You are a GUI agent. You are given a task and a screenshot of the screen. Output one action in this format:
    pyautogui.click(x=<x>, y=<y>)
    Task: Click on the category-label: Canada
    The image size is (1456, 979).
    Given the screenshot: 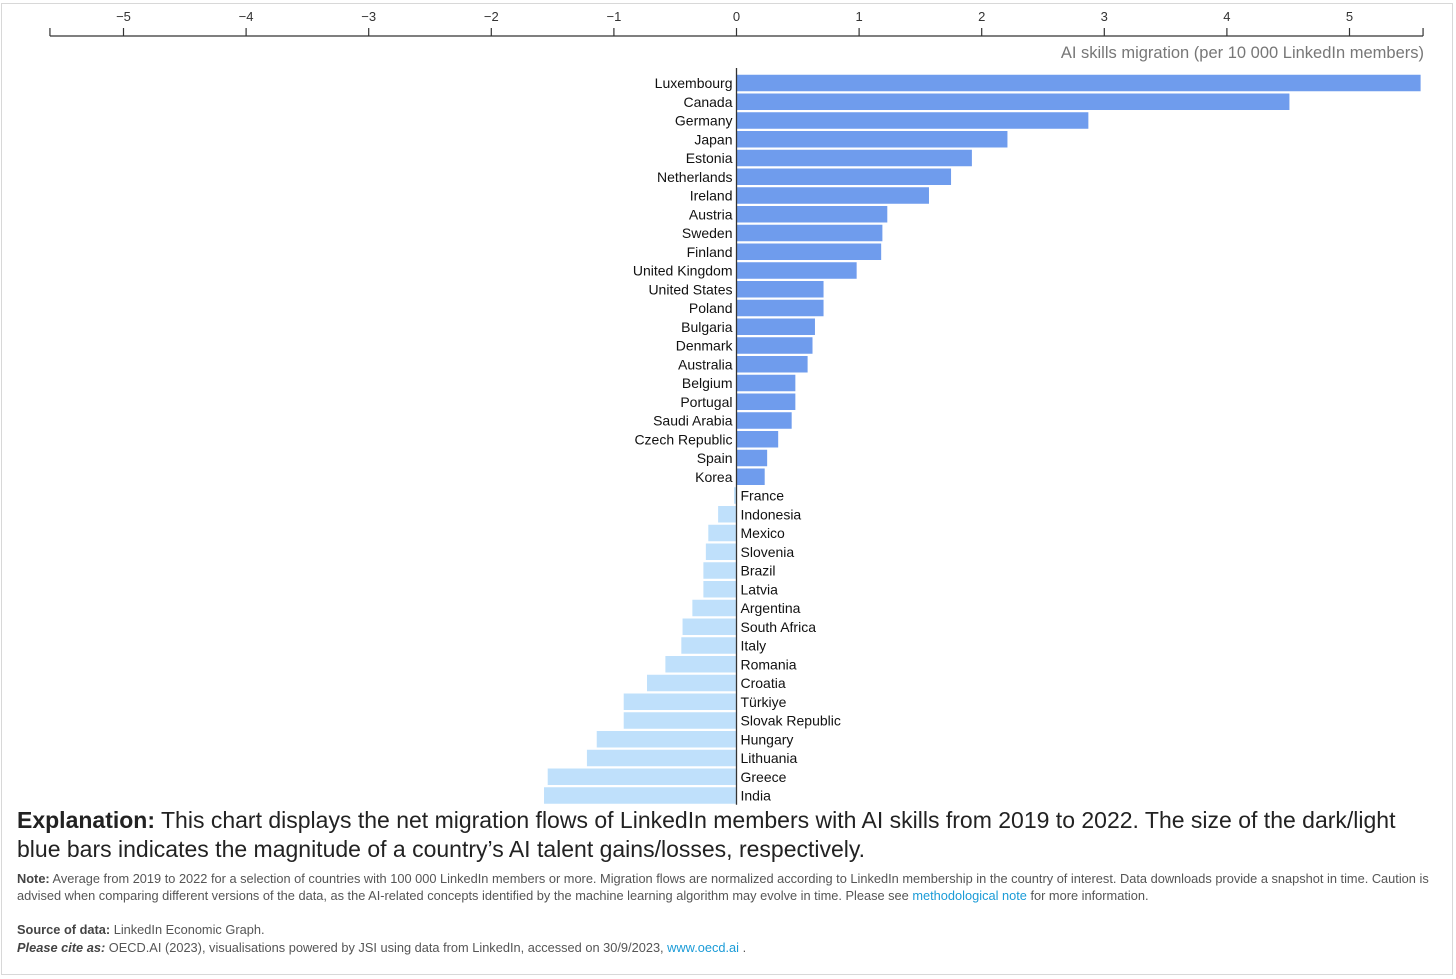 What is the action you would take?
    pyautogui.click(x=707, y=102)
    